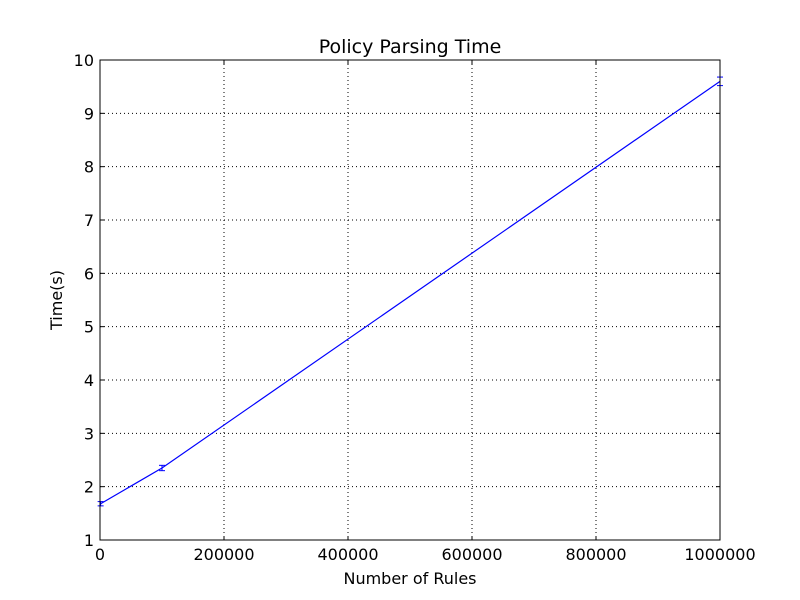  I want to click on y-tick-label: 2, so click(89, 487).